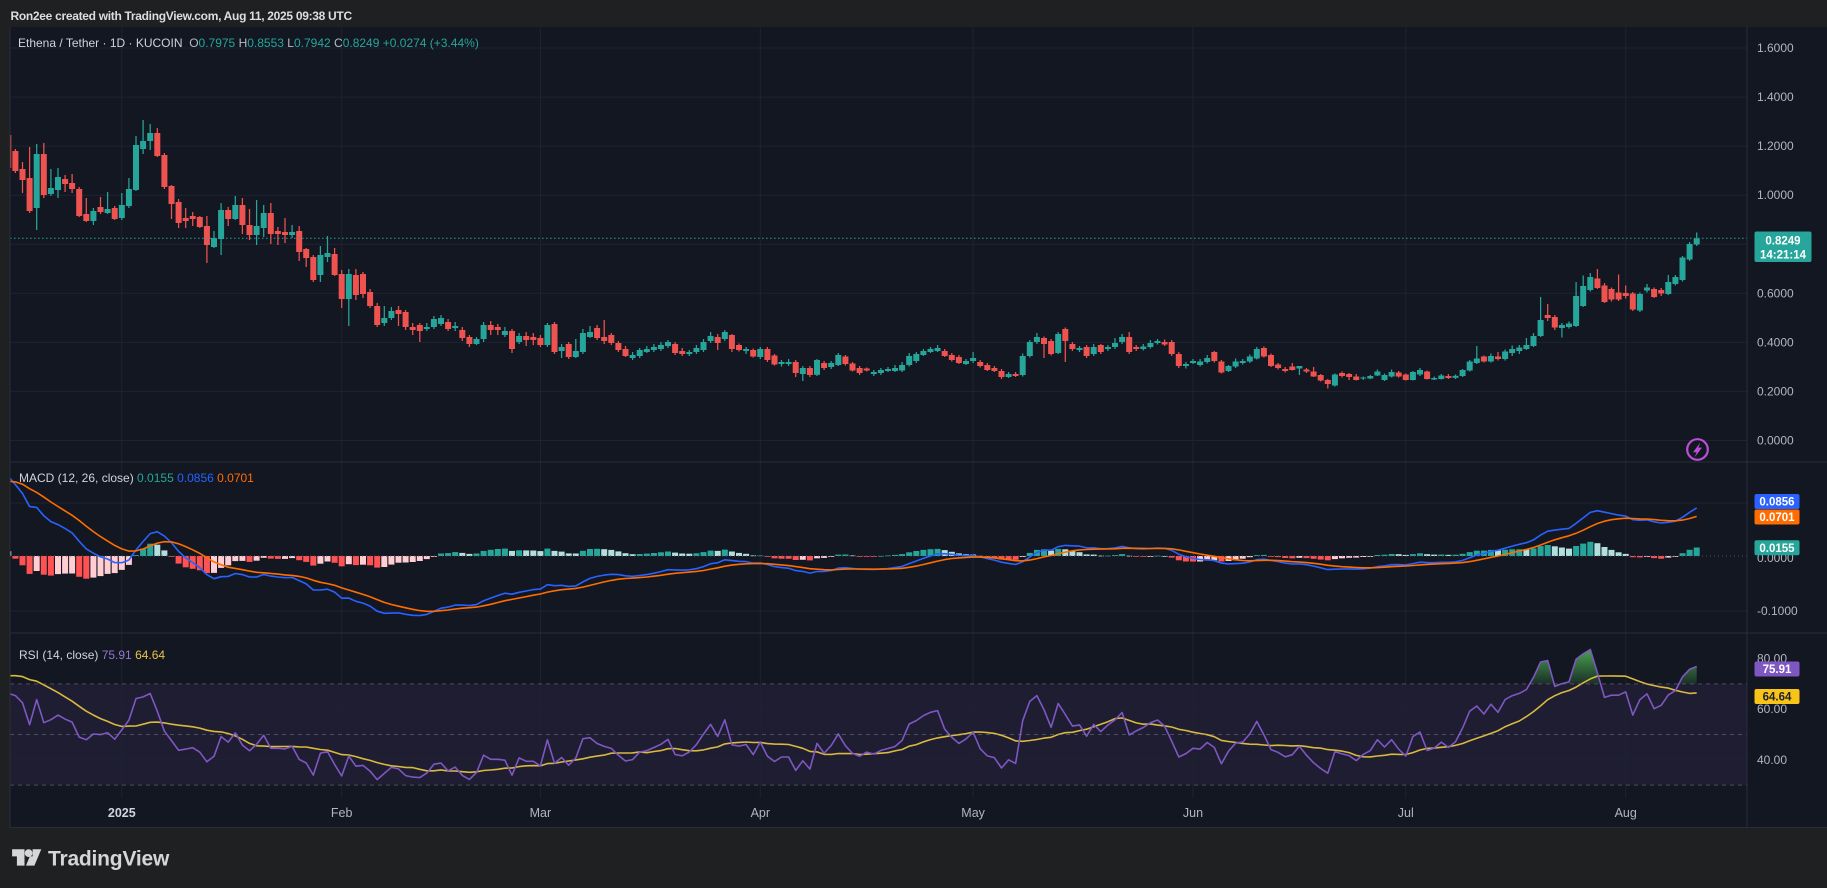 The image size is (1827, 888). I want to click on svg-text: -0.1000, so click(1777, 611).